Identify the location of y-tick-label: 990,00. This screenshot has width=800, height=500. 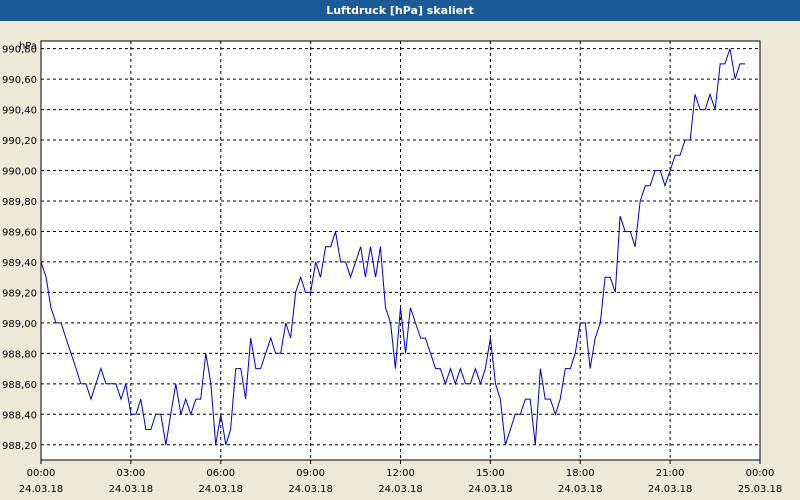
(19, 172).